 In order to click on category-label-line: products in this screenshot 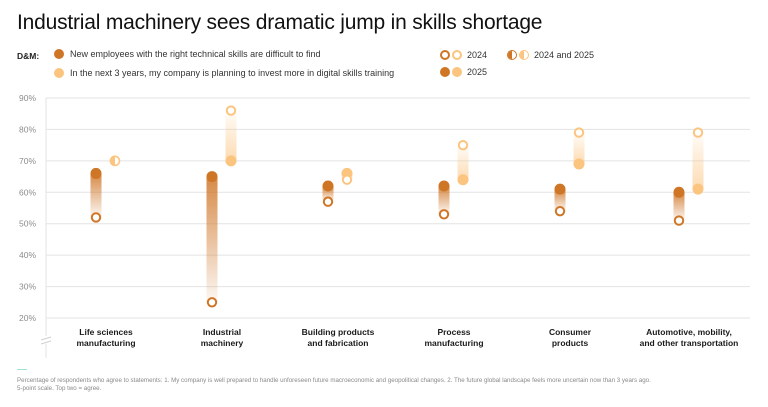, I will do `click(570, 343)`.